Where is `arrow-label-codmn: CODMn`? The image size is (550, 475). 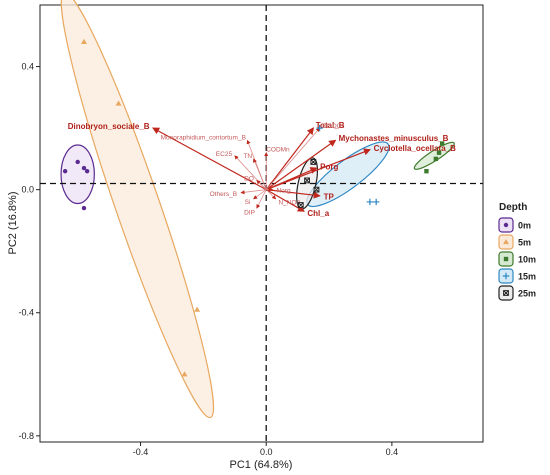
arrow-label-codmn: CODMn is located at coordinates (278, 150).